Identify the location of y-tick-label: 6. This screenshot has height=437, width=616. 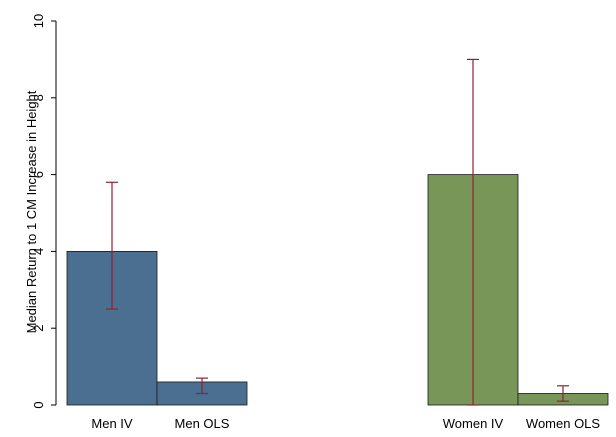
(38, 174).